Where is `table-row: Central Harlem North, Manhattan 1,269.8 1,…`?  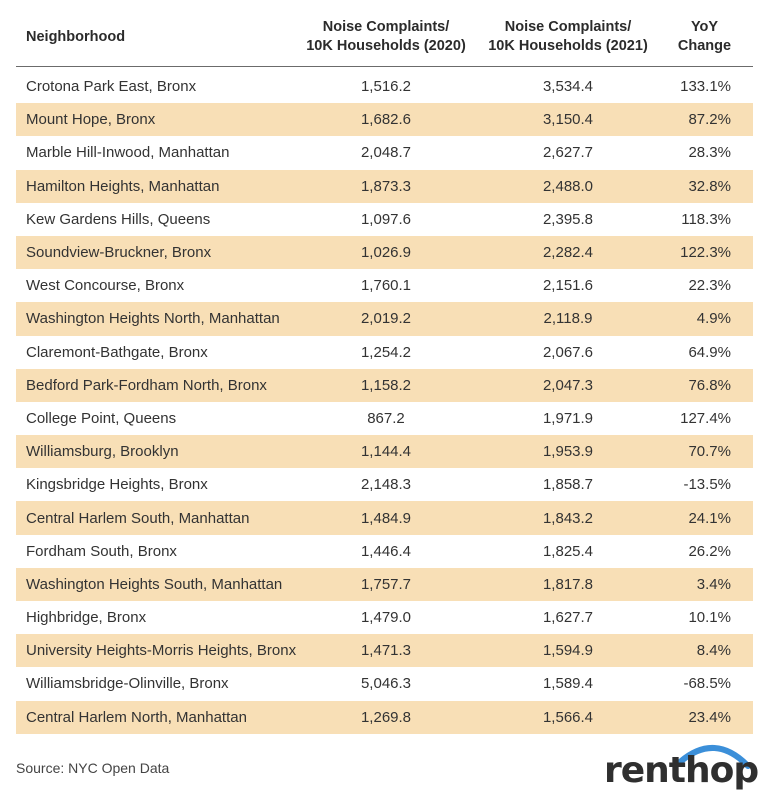
table-row: Central Harlem North, Manhattan 1,269.8 1,… is located at coordinates (384, 717).